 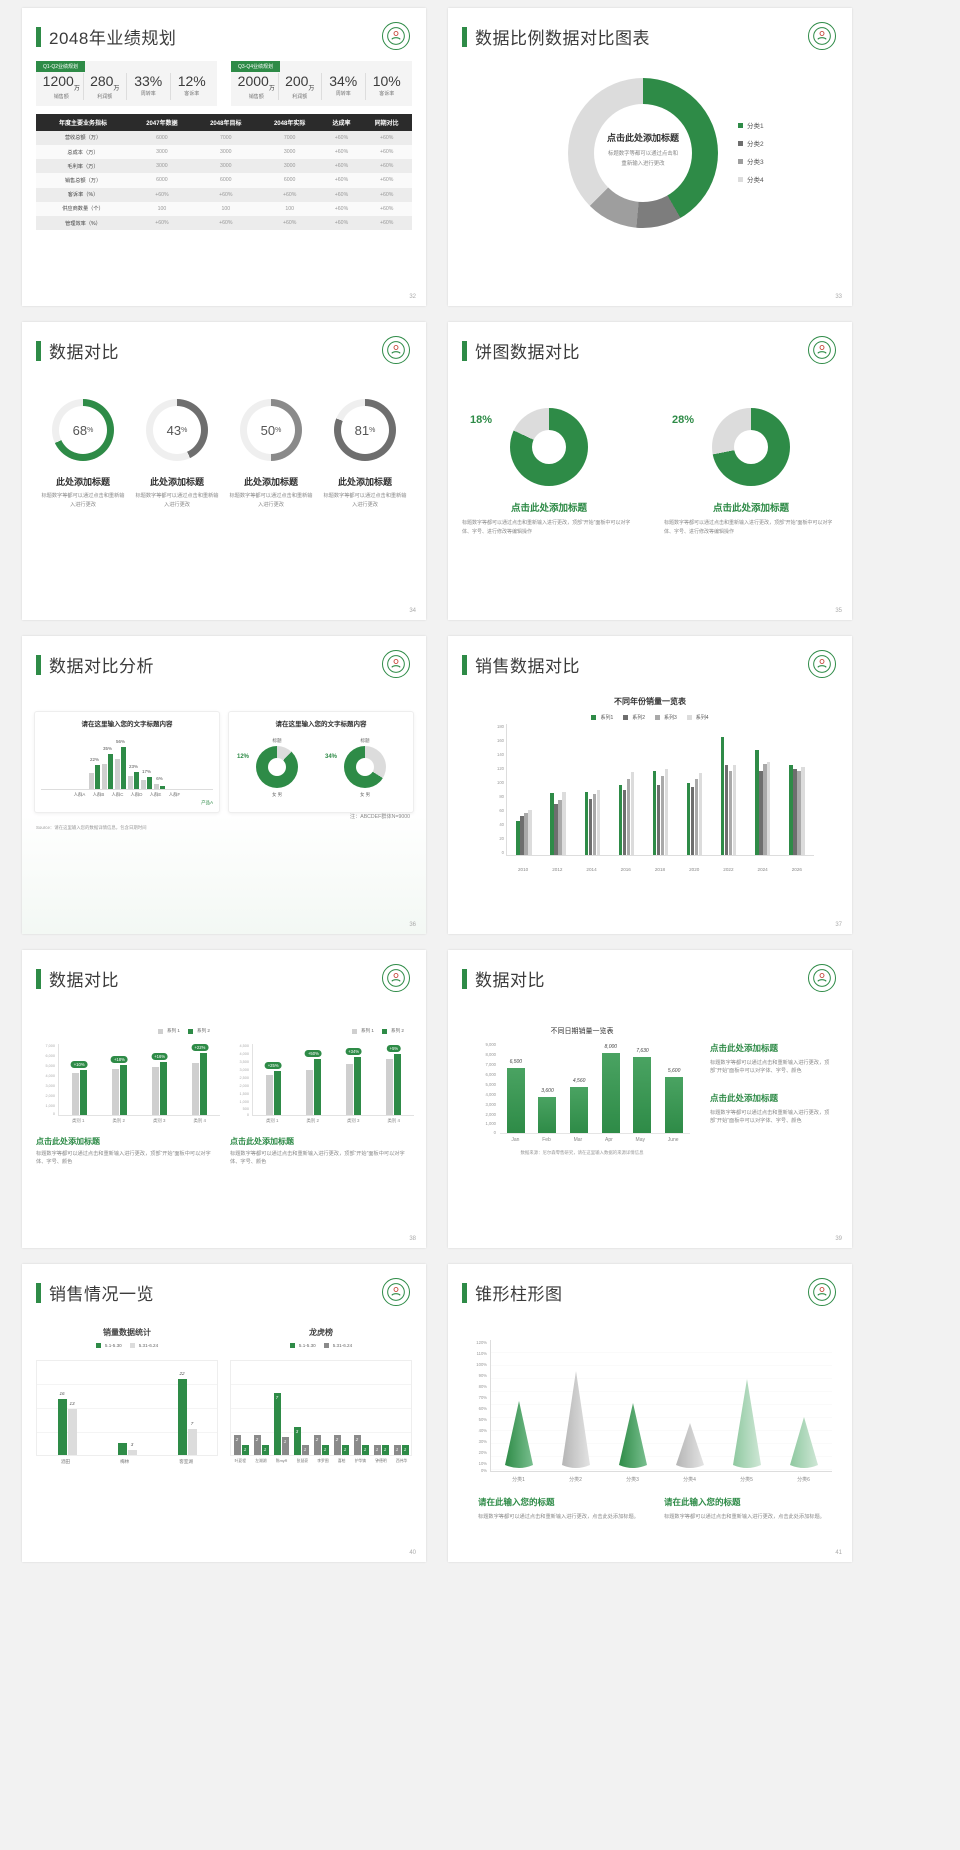 I want to click on legend-label: 分类4, so click(x=755, y=180).